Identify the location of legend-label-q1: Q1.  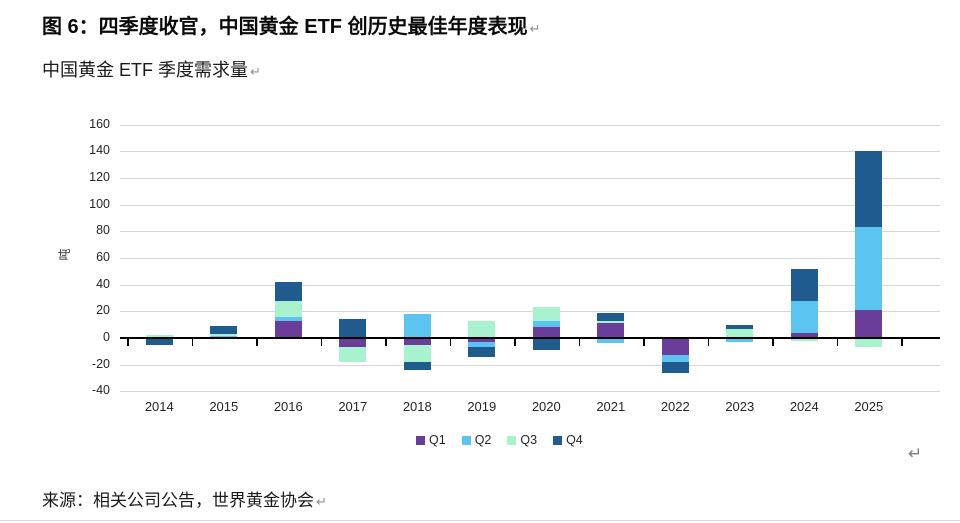
(437, 440).